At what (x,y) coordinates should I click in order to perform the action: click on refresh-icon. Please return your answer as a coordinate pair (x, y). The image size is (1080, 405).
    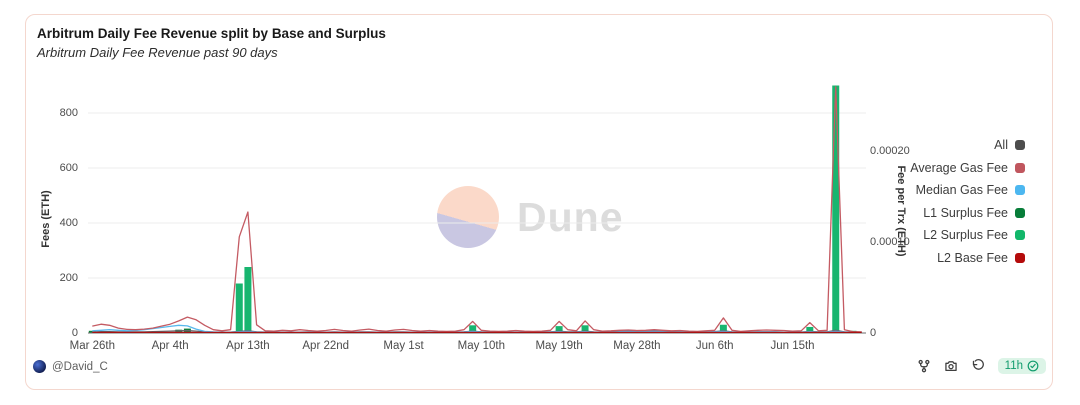
    Looking at the image, I should click on (978, 366).